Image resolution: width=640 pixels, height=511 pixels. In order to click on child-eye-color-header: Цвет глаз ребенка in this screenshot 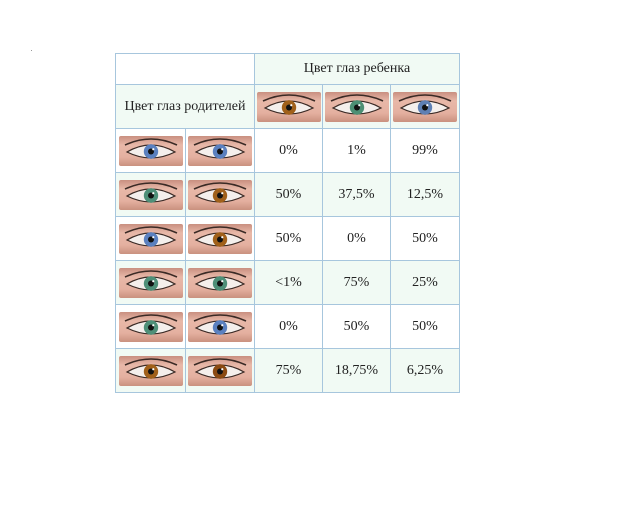, I will do `click(357, 69)`.